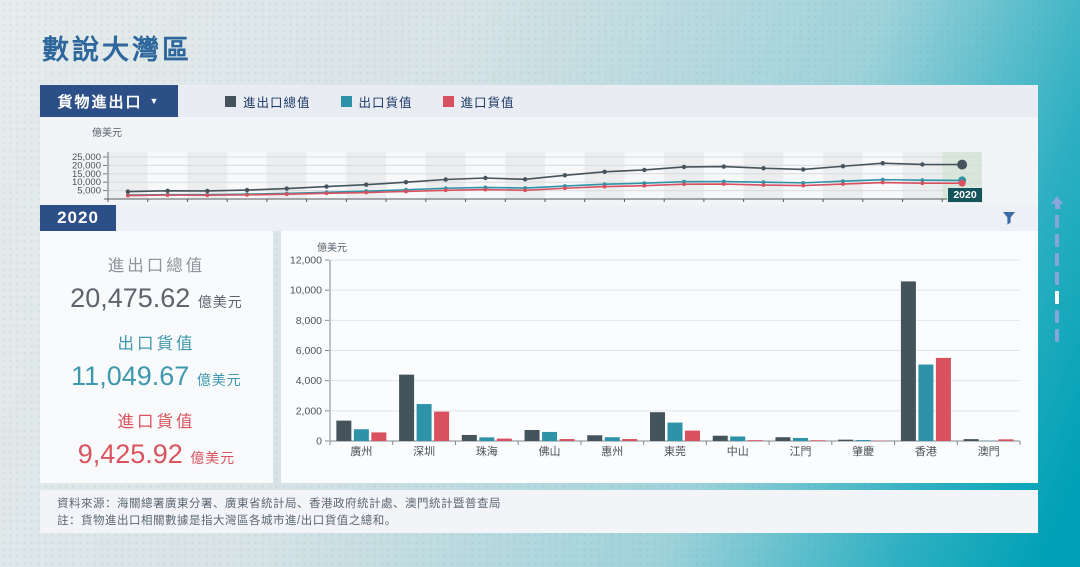 The width and height of the screenshot is (1080, 567). Describe the element at coordinates (504, 439) in the screenshot. I see `bar-進口貨值-珠海` at that location.